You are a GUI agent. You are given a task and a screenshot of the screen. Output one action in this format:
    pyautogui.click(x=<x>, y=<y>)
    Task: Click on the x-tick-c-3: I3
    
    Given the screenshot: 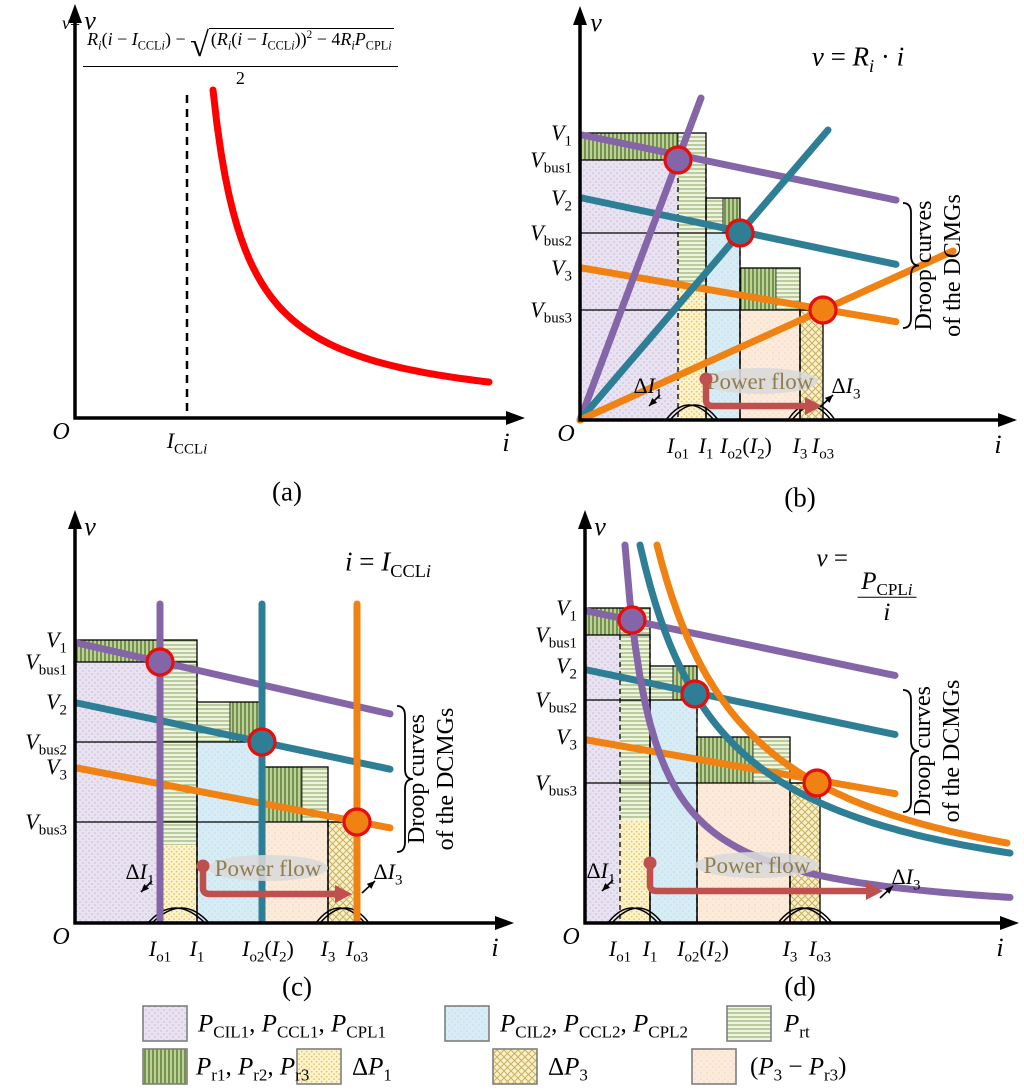 What is the action you would take?
    pyautogui.click(x=328, y=951)
    